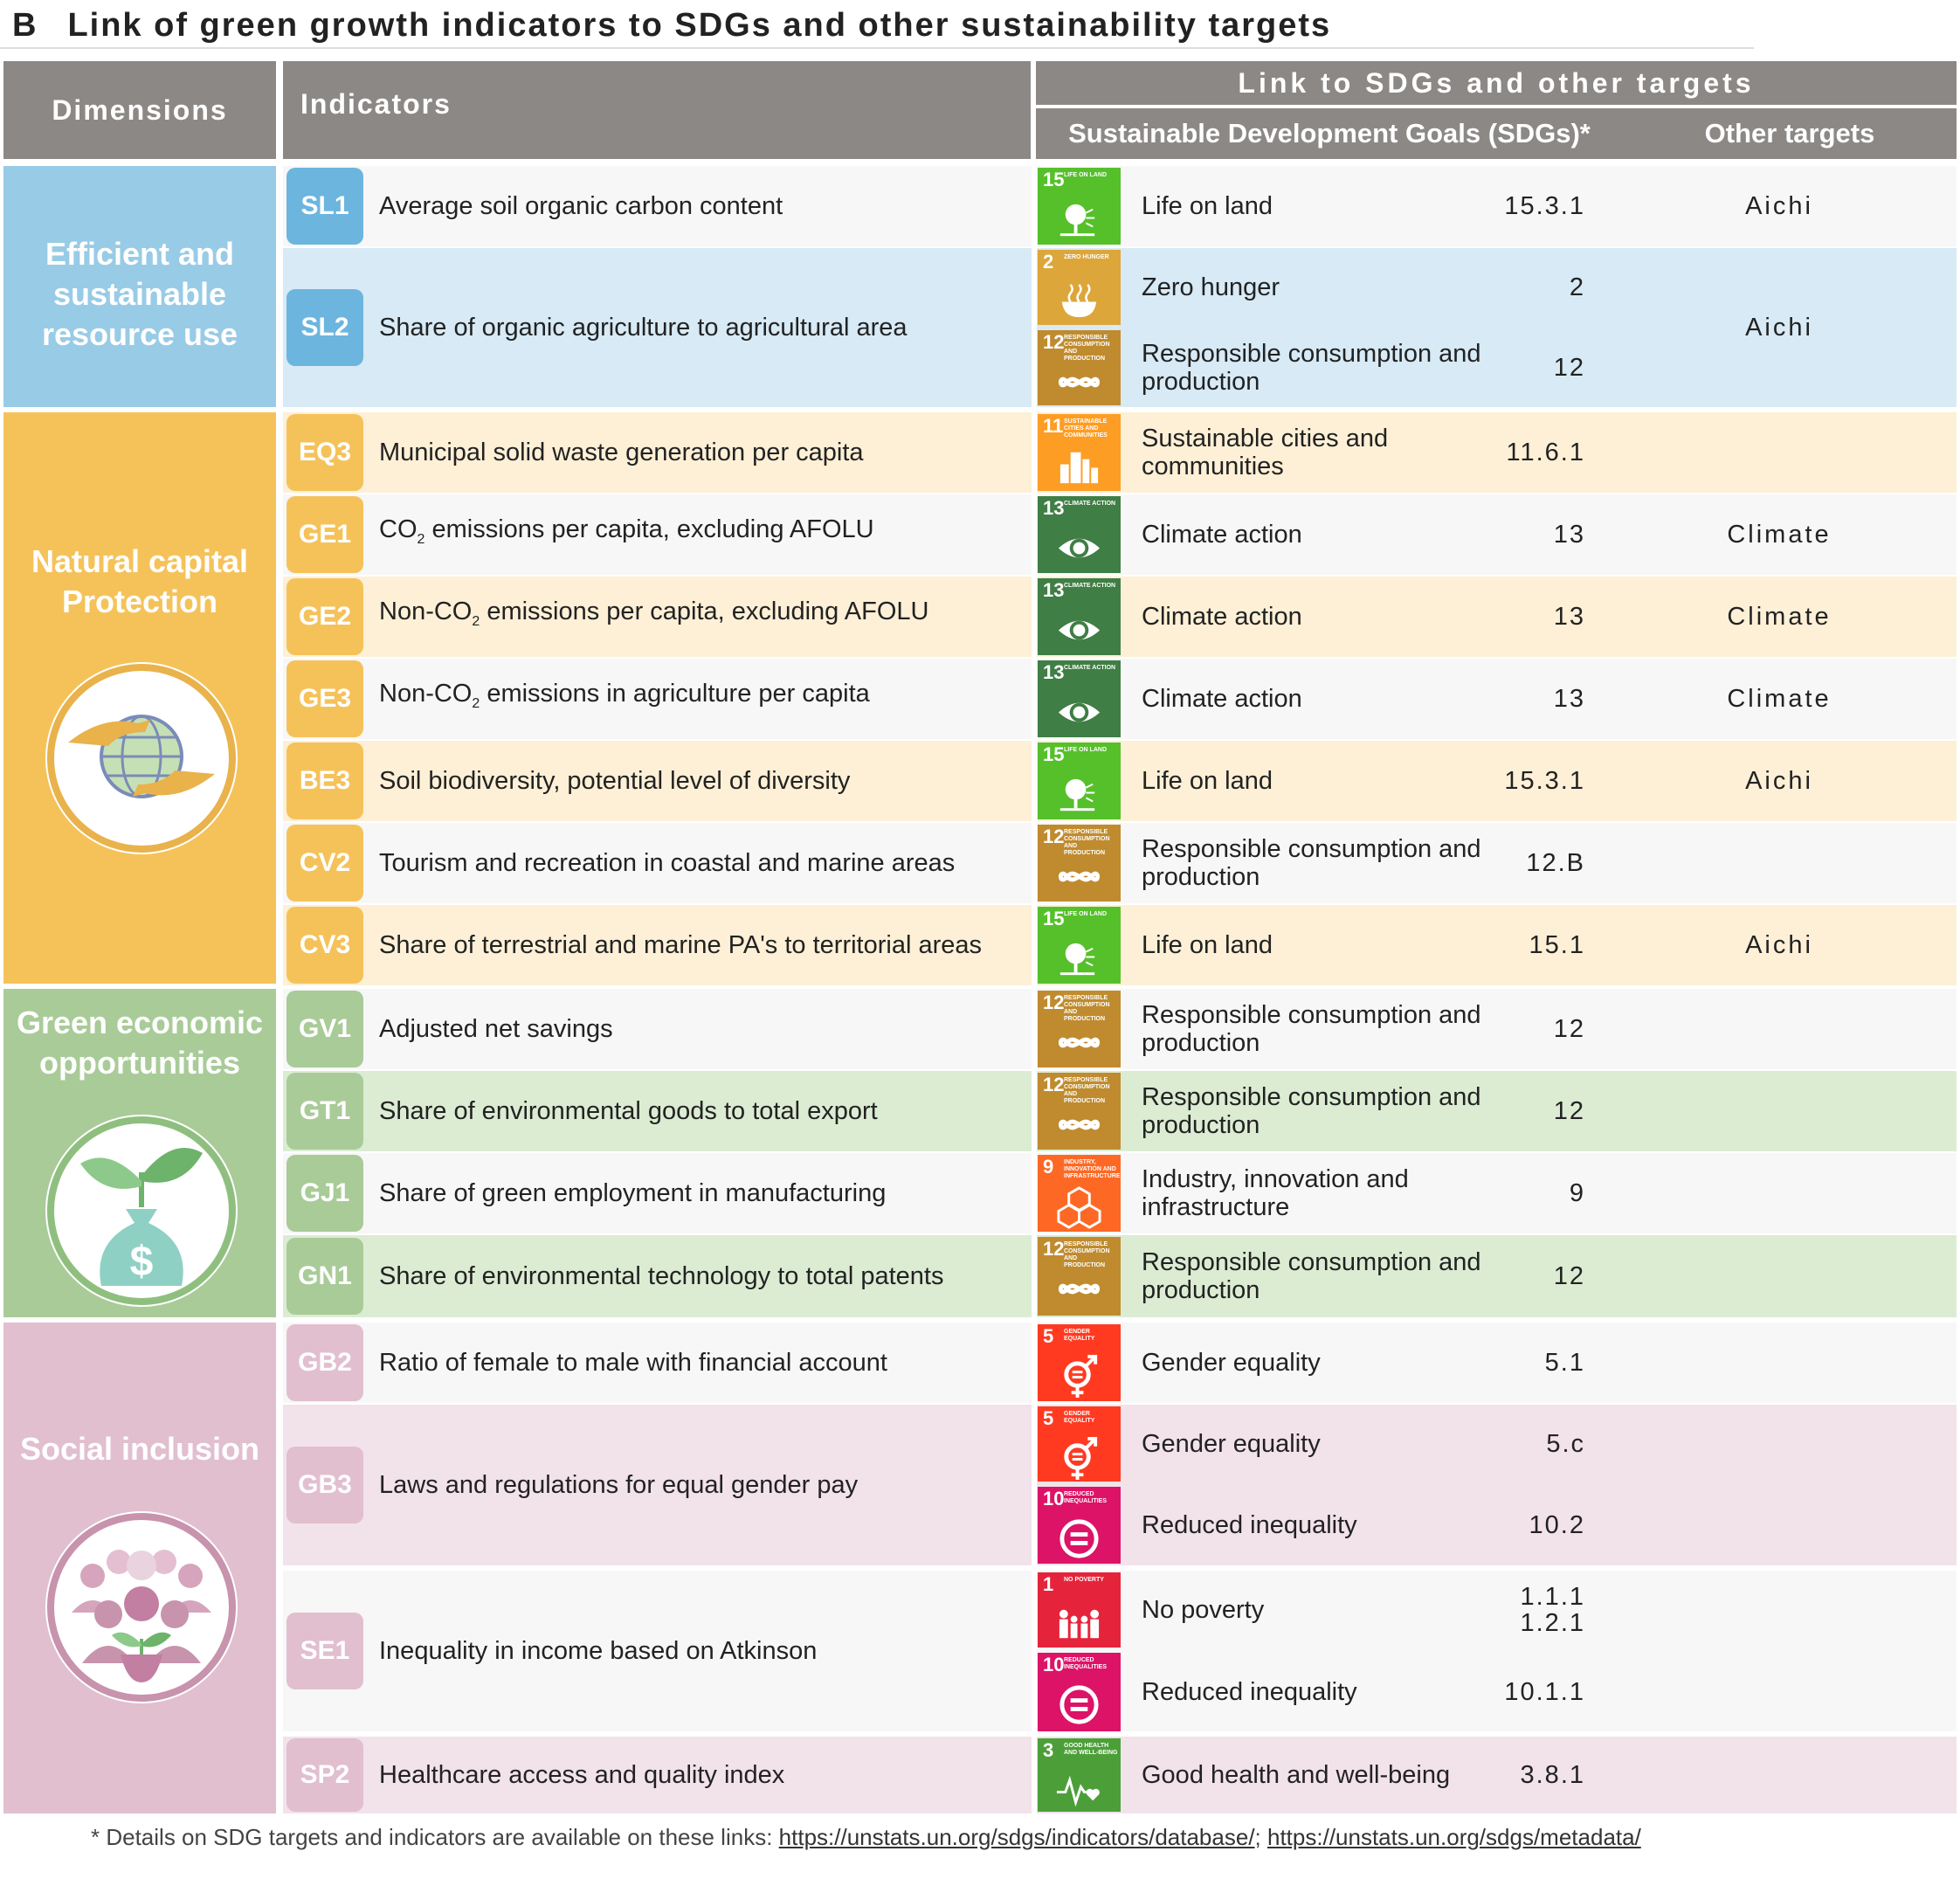 The height and width of the screenshot is (1879, 1960). Describe the element at coordinates (1048, 1750) in the screenshot. I see `sdg-goal-number: 3` at that location.